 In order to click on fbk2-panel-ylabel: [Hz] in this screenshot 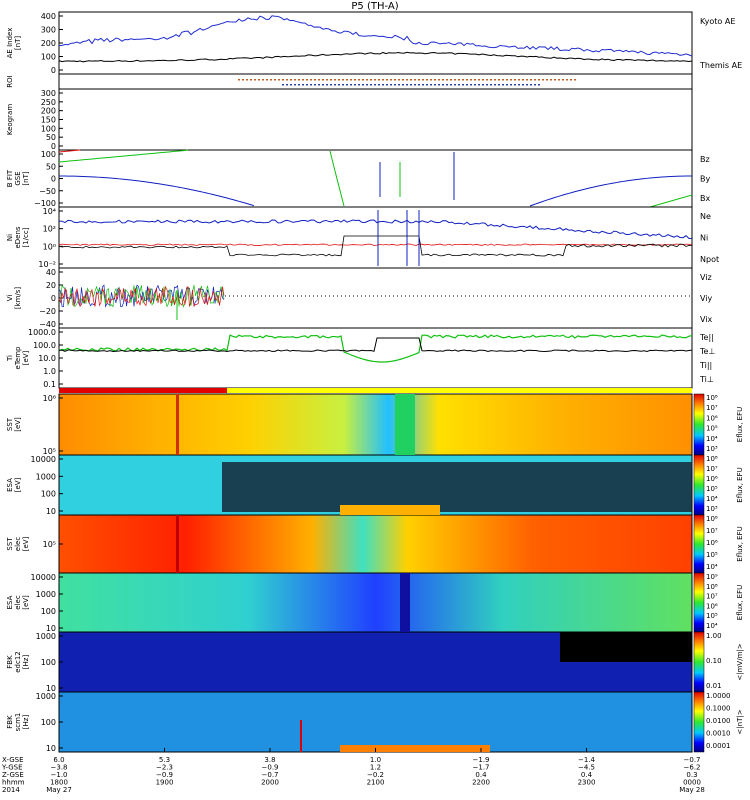, I will do `click(26, 722)`.